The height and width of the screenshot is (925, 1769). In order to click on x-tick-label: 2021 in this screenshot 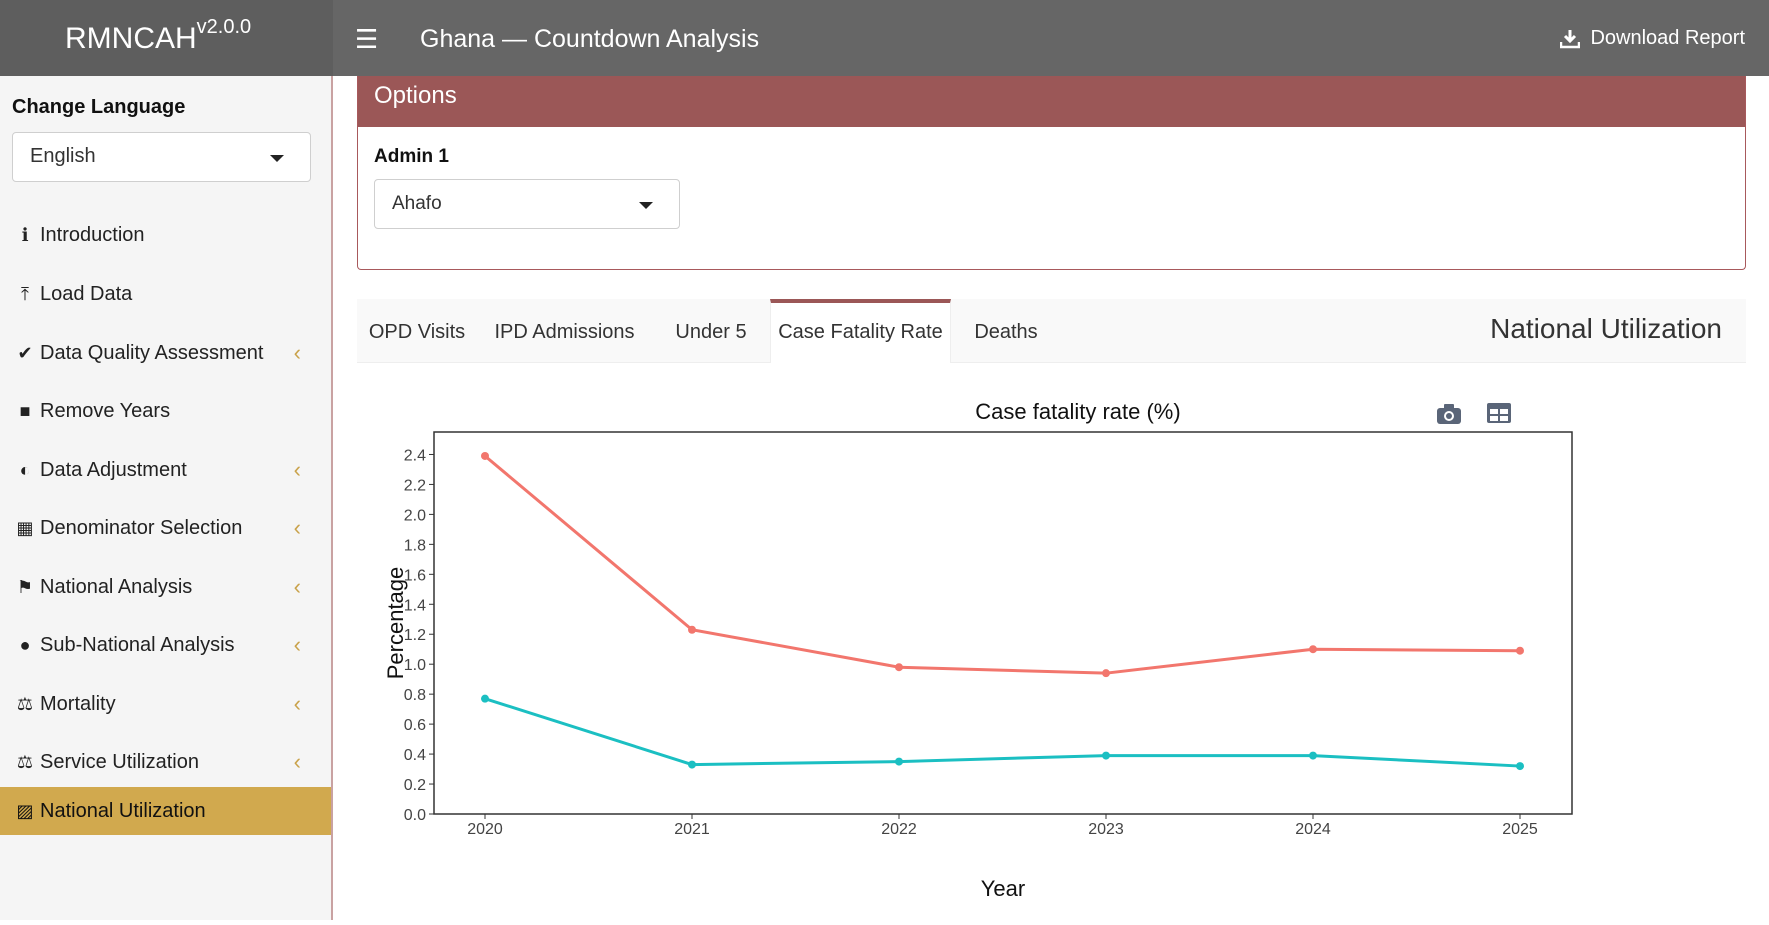, I will do `click(692, 829)`.